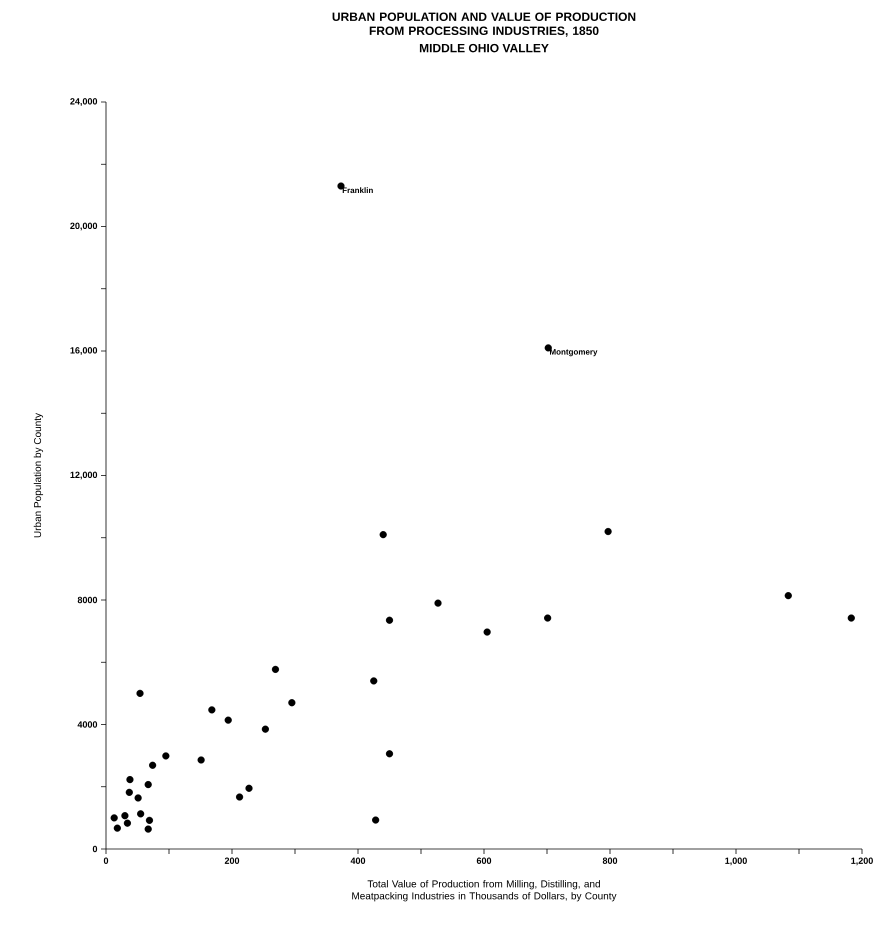 This screenshot has height=945, width=879. What do you see at coordinates (88, 724) in the screenshot?
I see `y-tick-label: 4000` at bounding box center [88, 724].